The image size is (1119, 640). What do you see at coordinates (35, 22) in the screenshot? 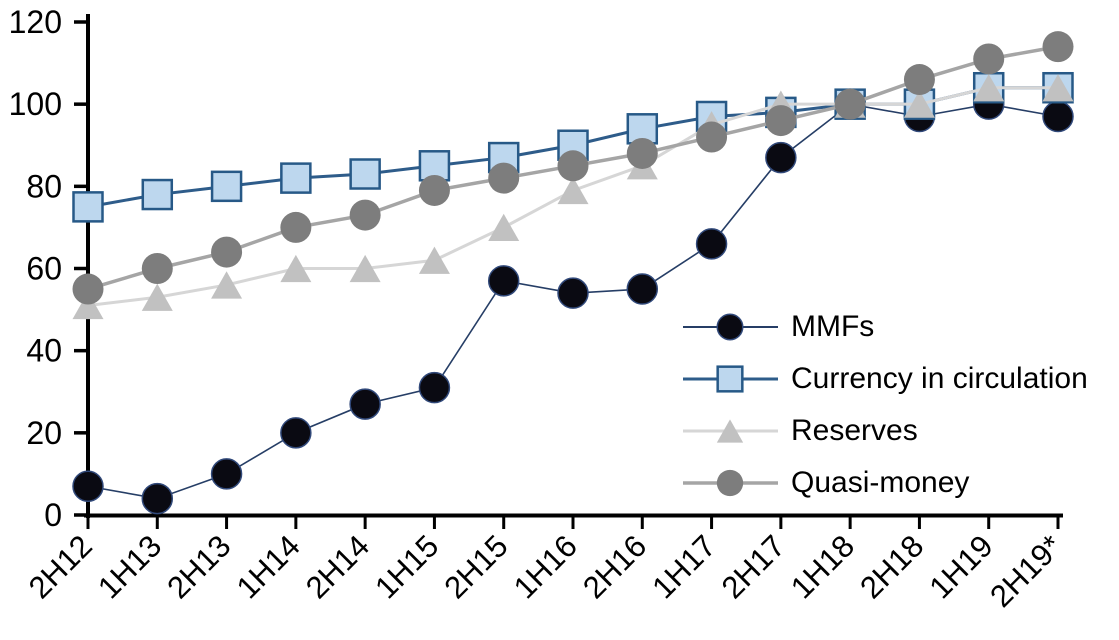
I see `y-tick-label: 120` at bounding box center [35, 22].